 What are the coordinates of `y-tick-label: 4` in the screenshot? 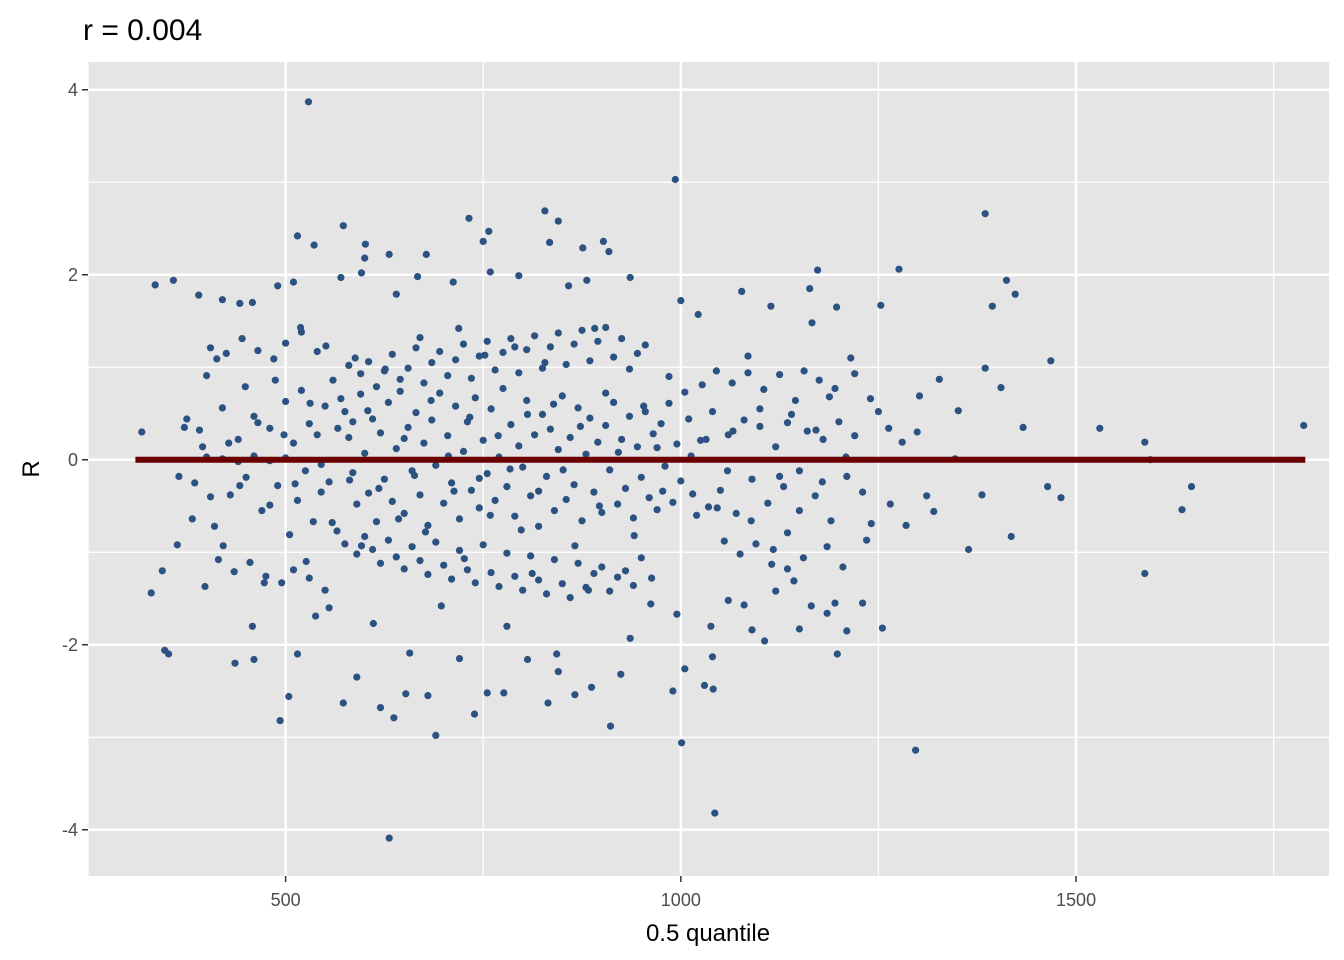 It's located at (73, 90).